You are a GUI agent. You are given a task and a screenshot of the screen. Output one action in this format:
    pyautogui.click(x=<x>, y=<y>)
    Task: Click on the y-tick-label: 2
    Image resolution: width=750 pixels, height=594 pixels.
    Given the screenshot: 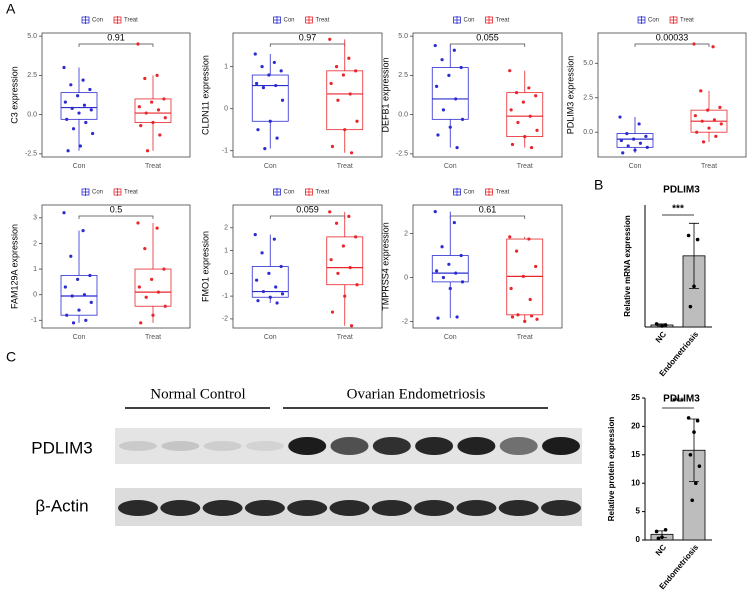 What is the action you would take?
    pyautogui.click(x=226, y=228)
    